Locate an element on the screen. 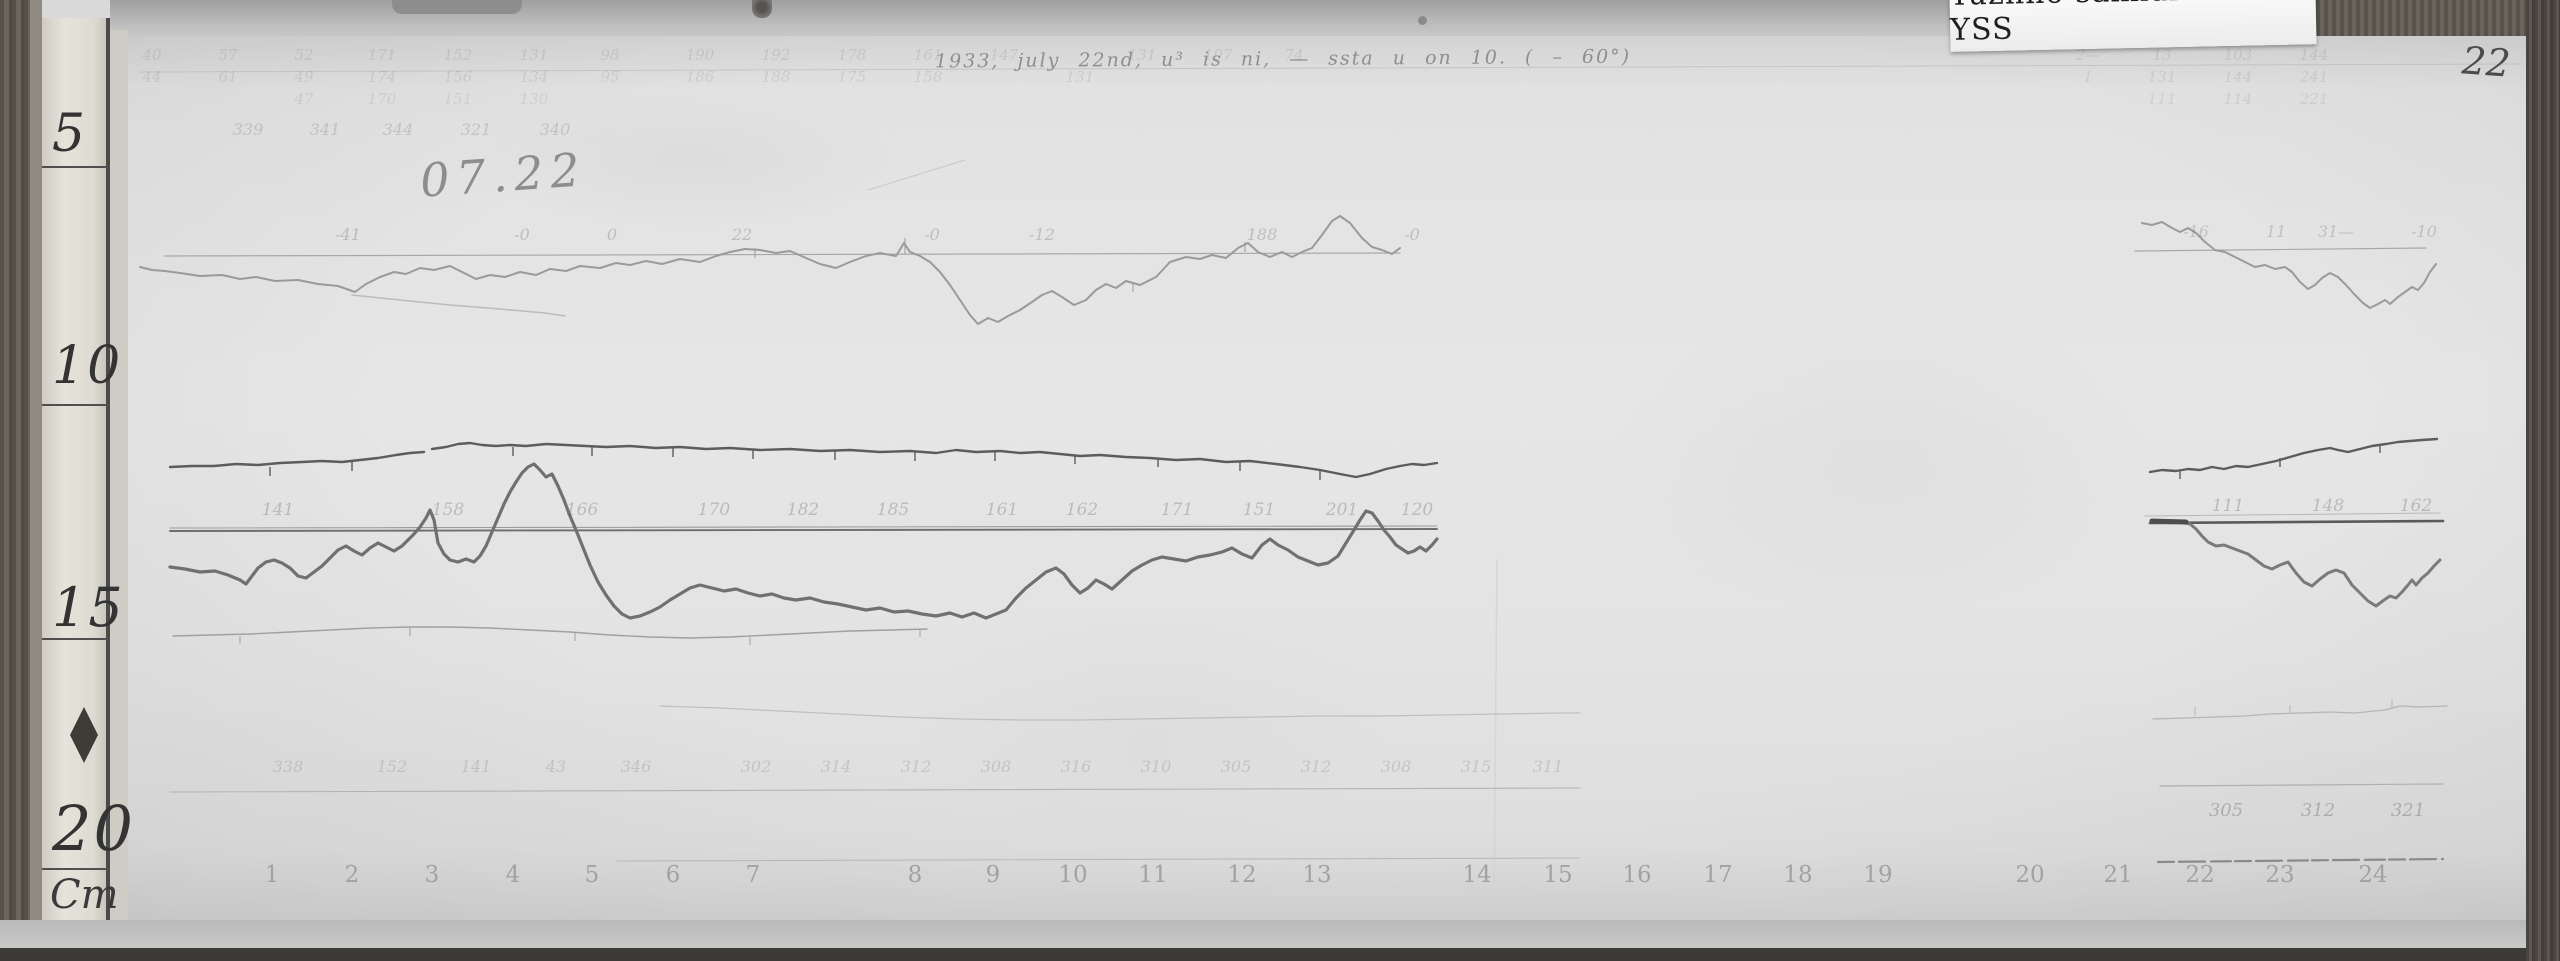 This screenshot has height=961, width=2560. bottom-values: 302 is located at coordinates (756, 766).